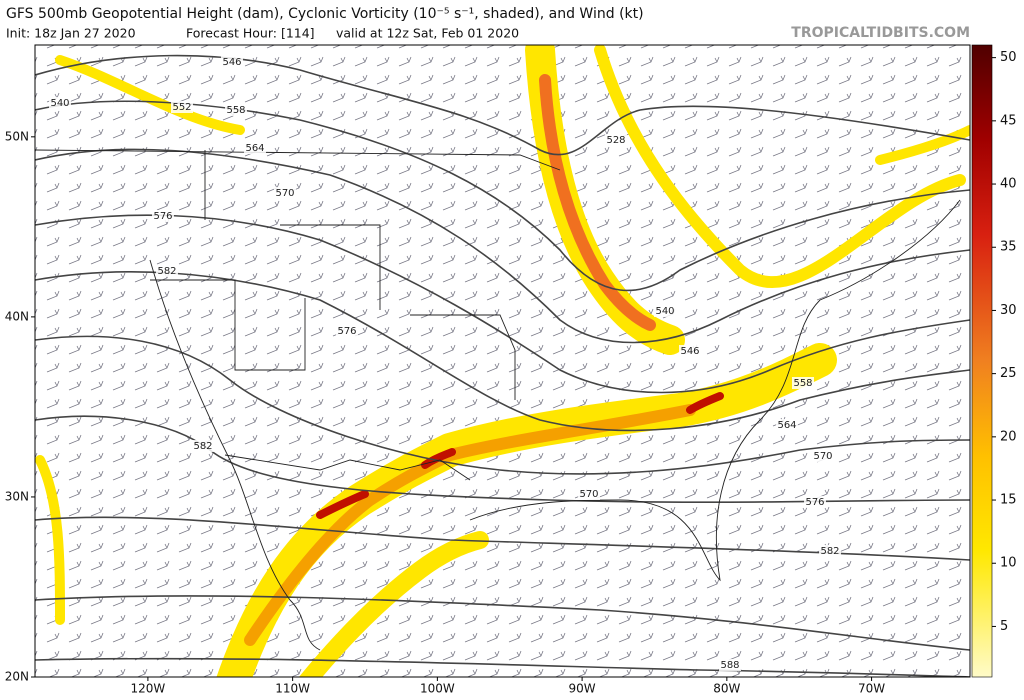 This screenshot has width=1024, height=700. I want to click on valid-time: valid at 12z Sat, Feb 01 2020, so click(427, 33).